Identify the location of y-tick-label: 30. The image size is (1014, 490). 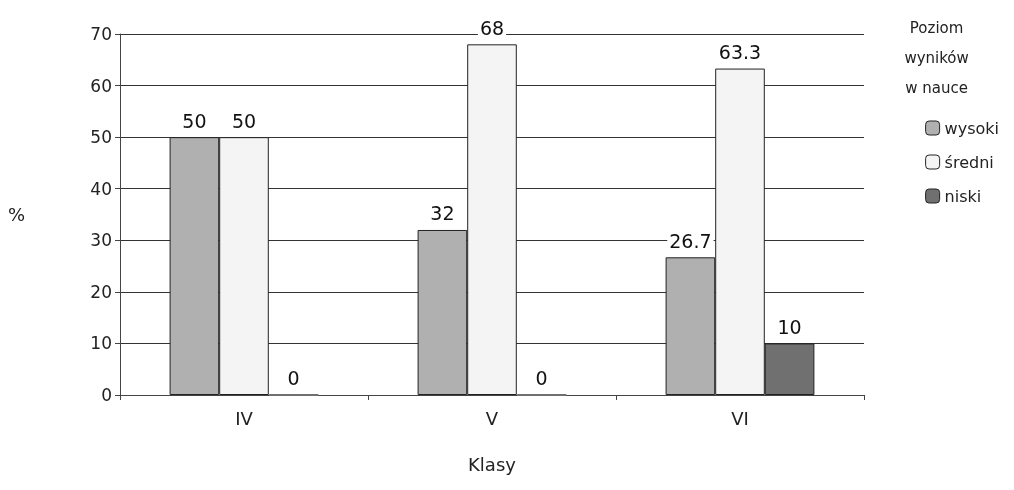
(101, 240).